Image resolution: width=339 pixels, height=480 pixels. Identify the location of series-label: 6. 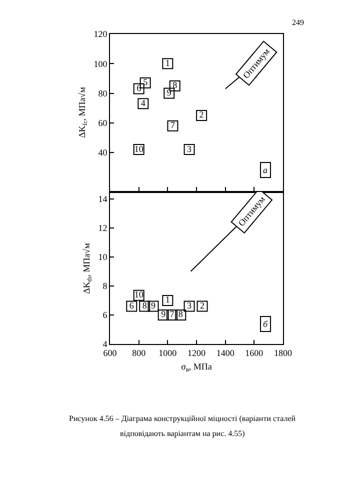
(131, 305).